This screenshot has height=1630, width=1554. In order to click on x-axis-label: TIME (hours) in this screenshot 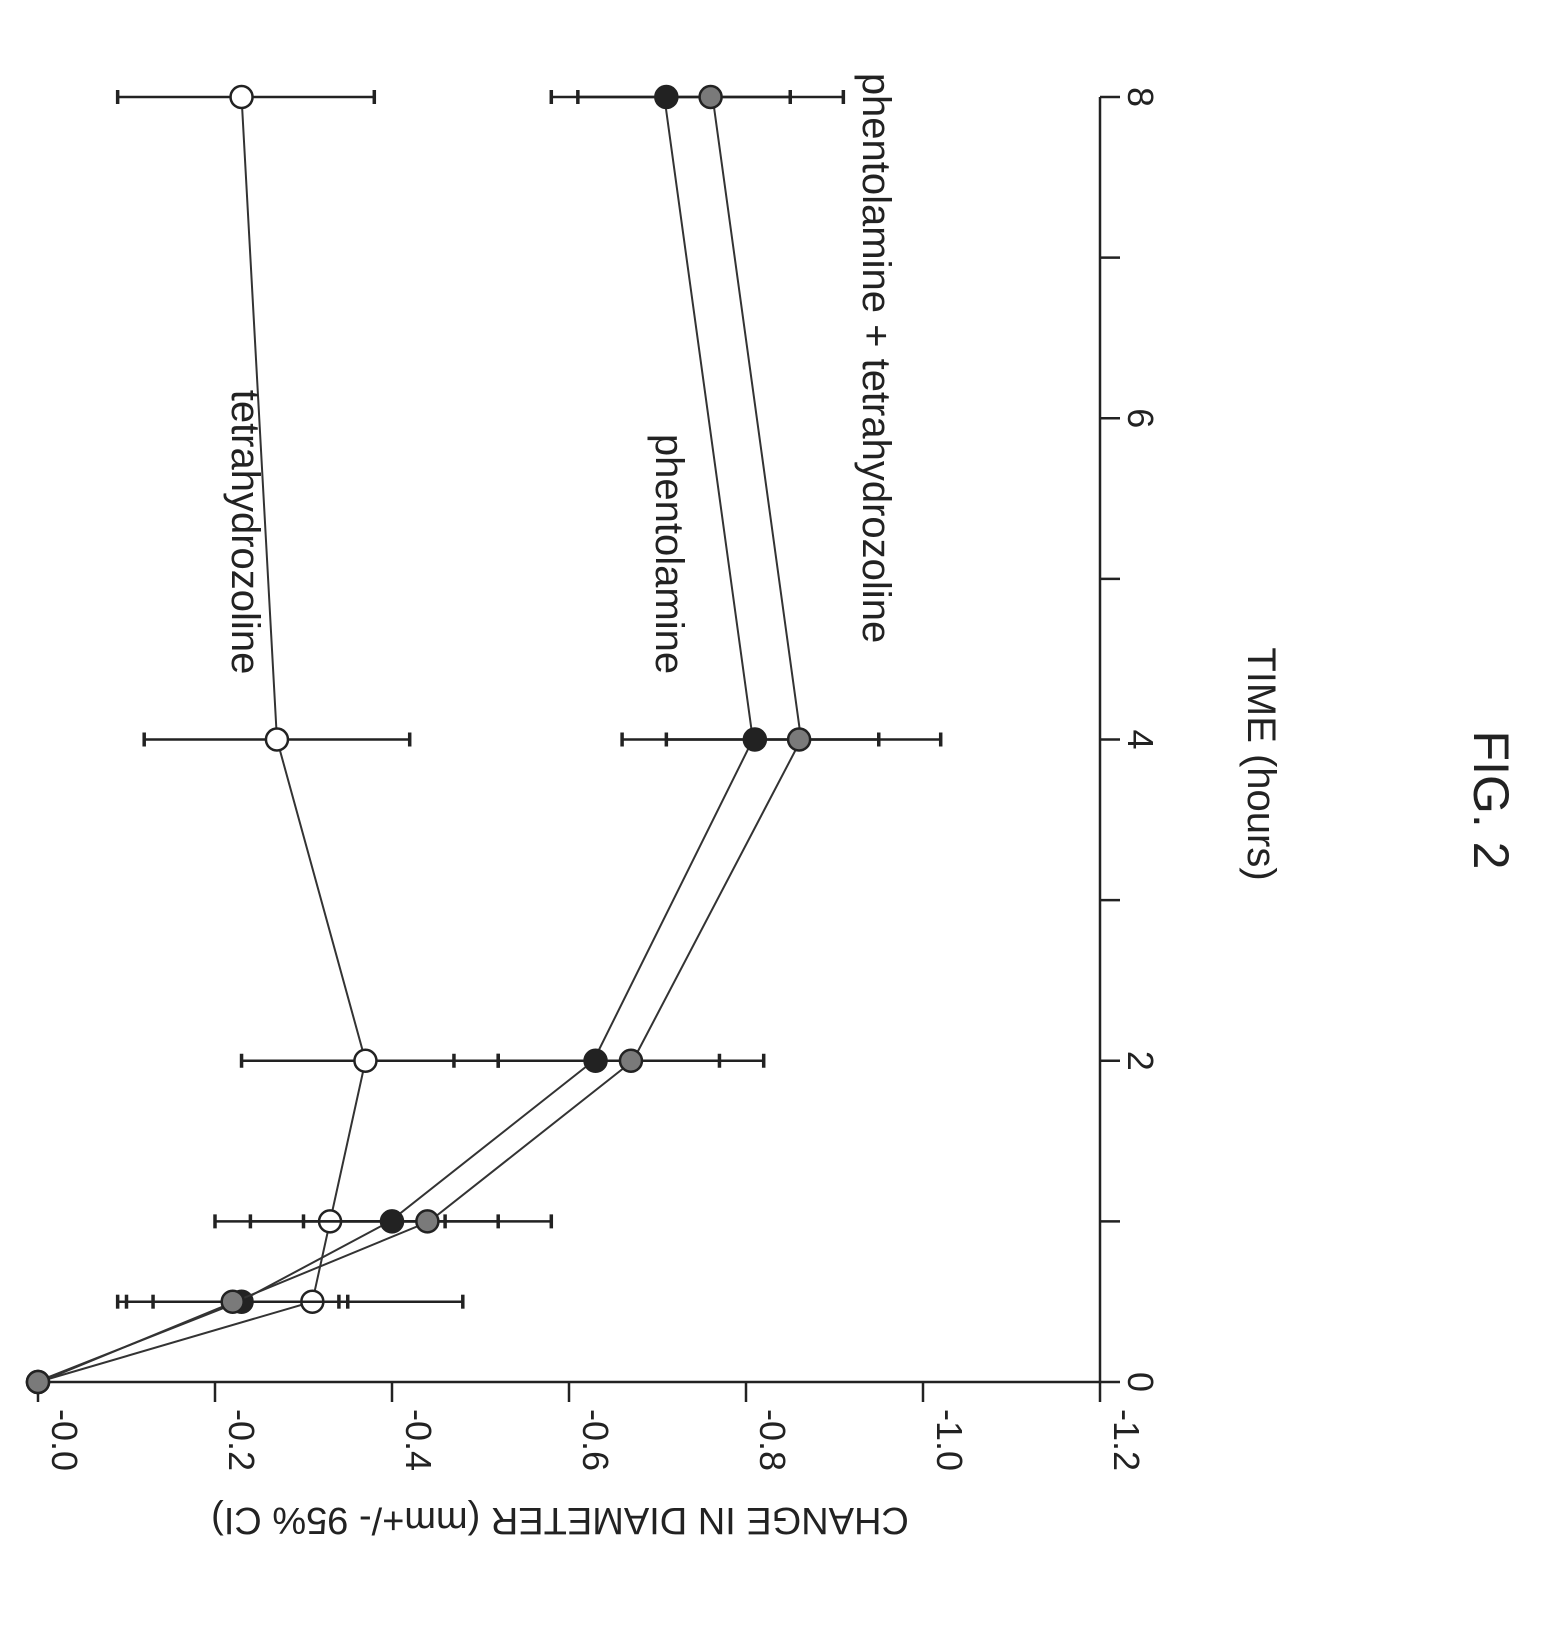, I will do `click(1261, 763)`.